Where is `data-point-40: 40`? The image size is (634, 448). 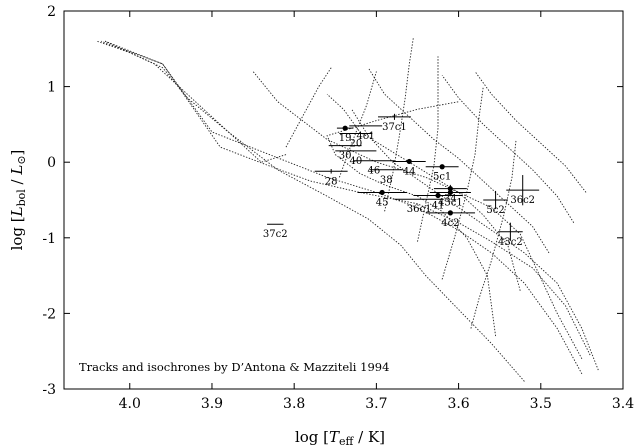
data-point-40: 40 is located at coordinates (356, 158).